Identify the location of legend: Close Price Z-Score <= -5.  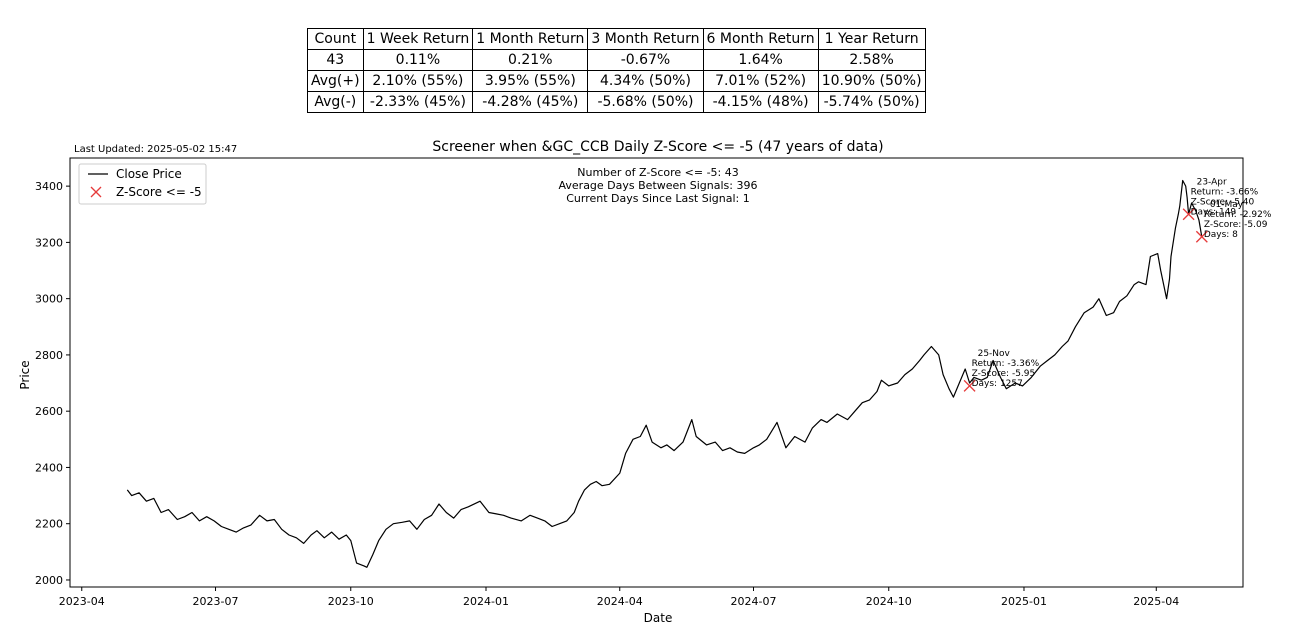
(142, 184).